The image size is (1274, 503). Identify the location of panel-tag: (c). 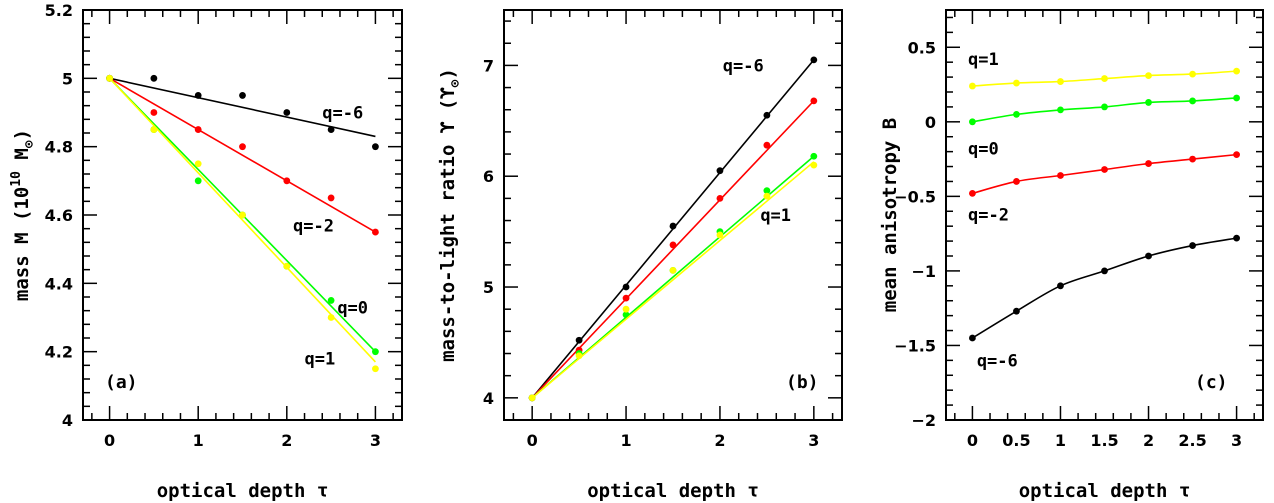
(1211, 382).